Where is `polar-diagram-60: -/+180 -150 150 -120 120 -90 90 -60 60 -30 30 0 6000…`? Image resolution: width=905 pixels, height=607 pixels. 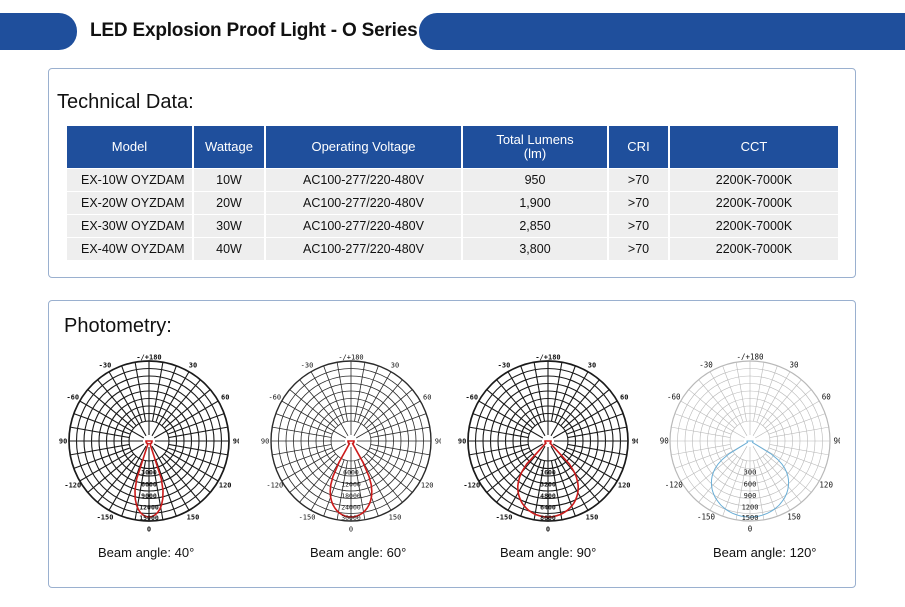
polar-diagram-60: -/+180 -150 150 -120 120 -90 90 -60 60 -30 30 0 6000… is located at coordinates (350, 446).